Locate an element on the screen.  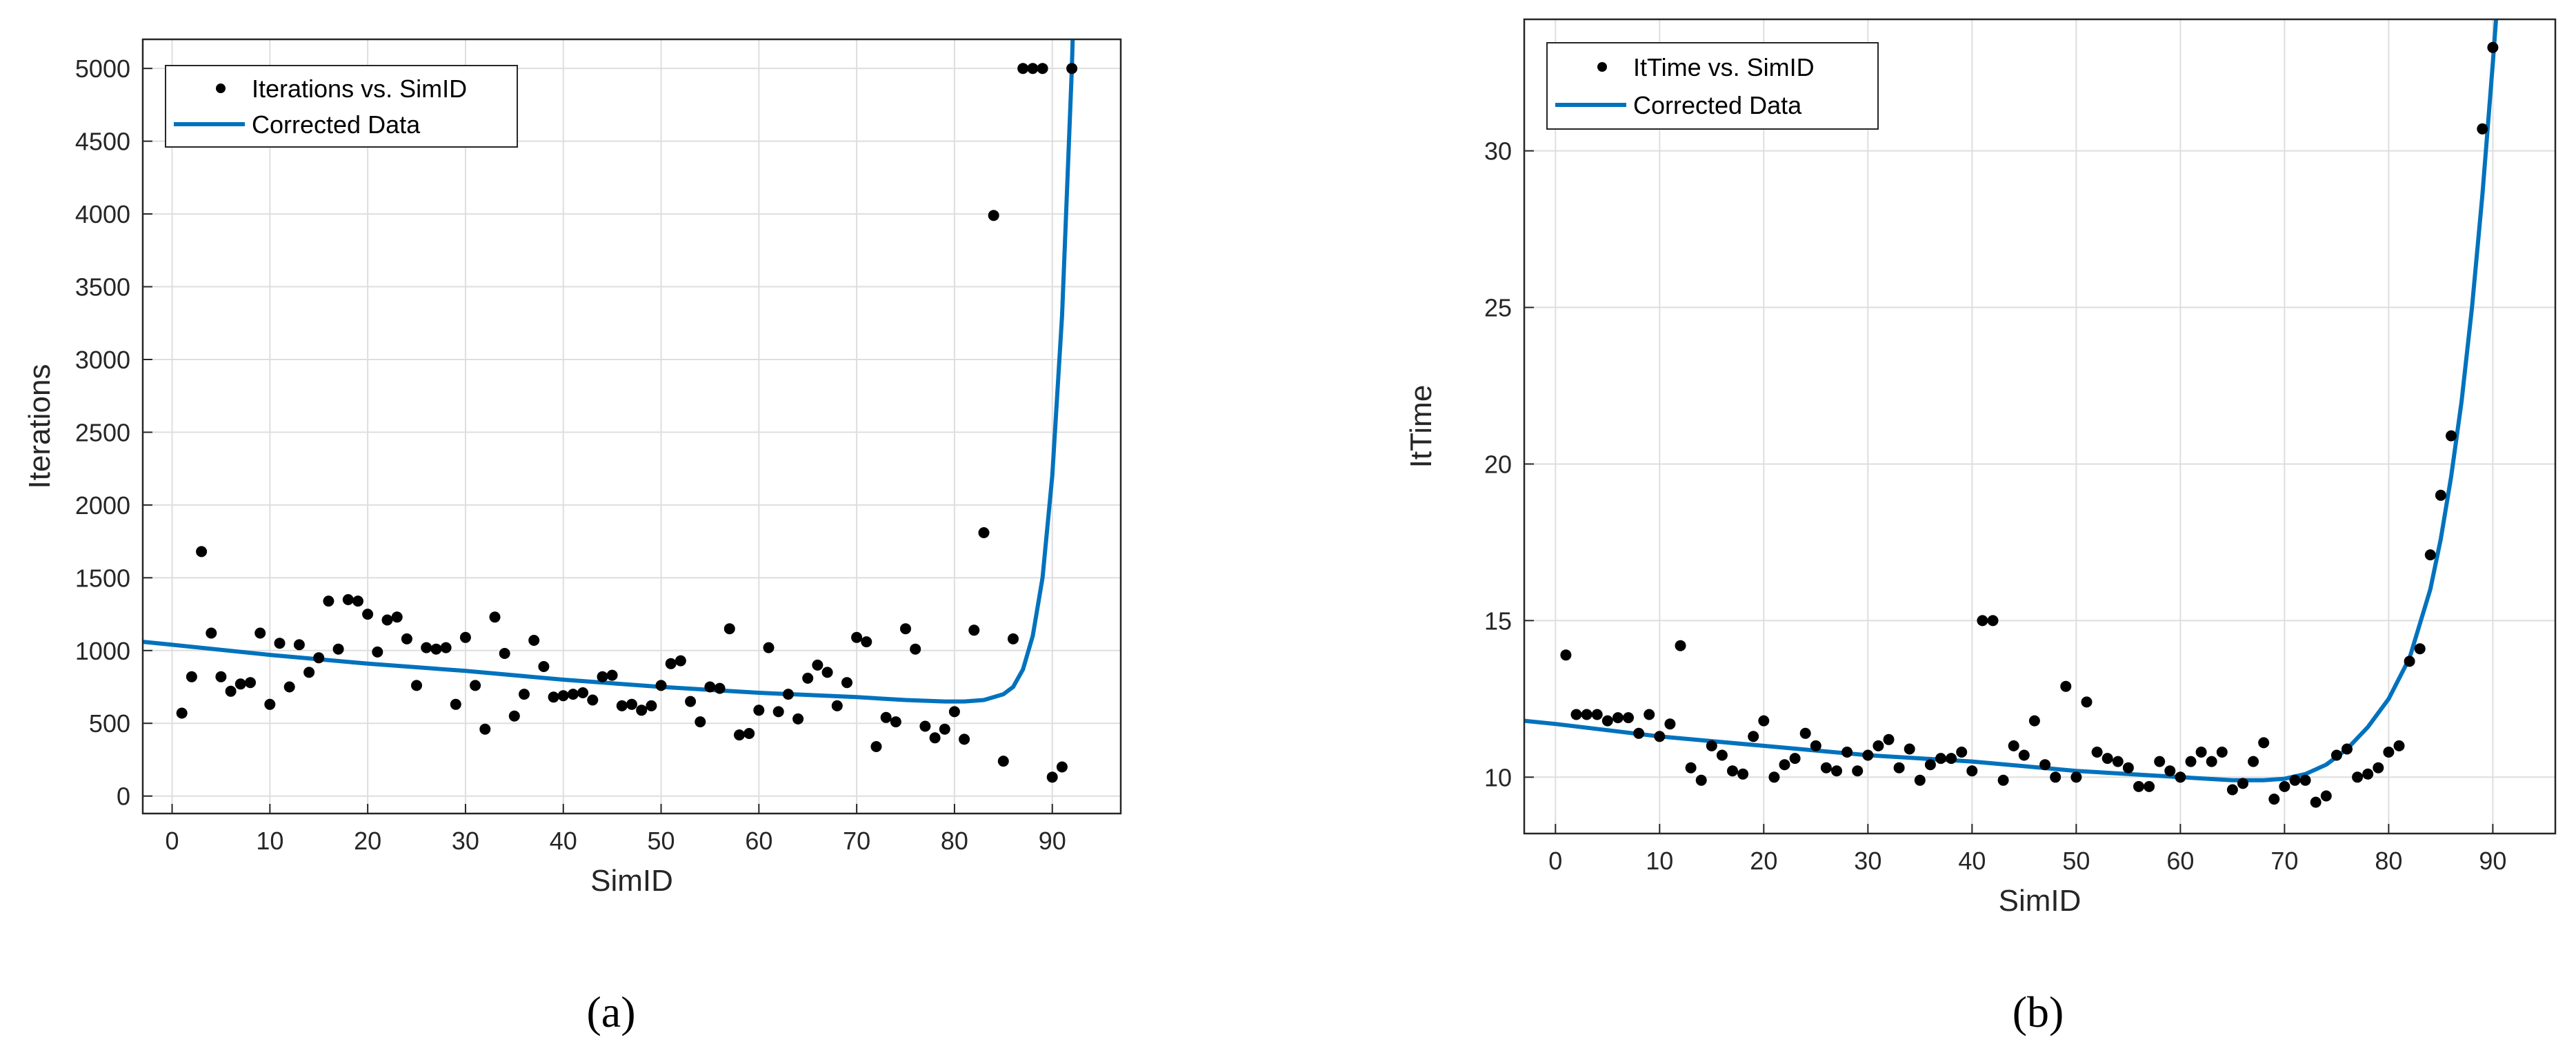
y-tick-label: 1500 is located at coordinates (102, 578).